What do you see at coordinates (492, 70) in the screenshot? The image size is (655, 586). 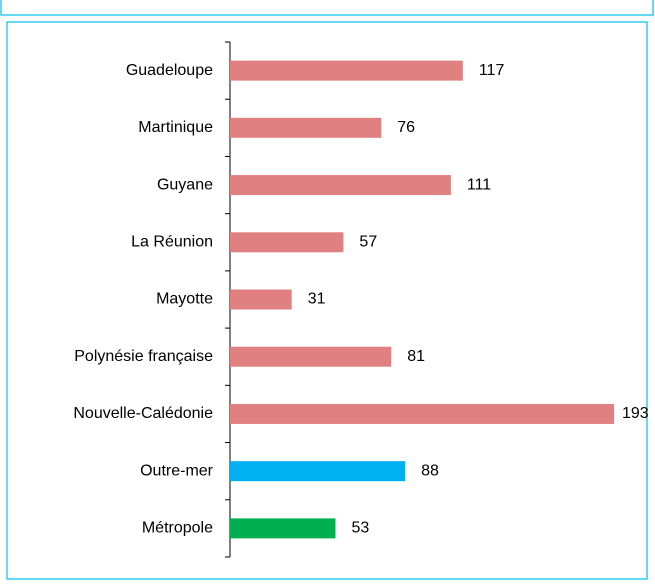 I see `value-label: 117` at bounding box center [492, 70].